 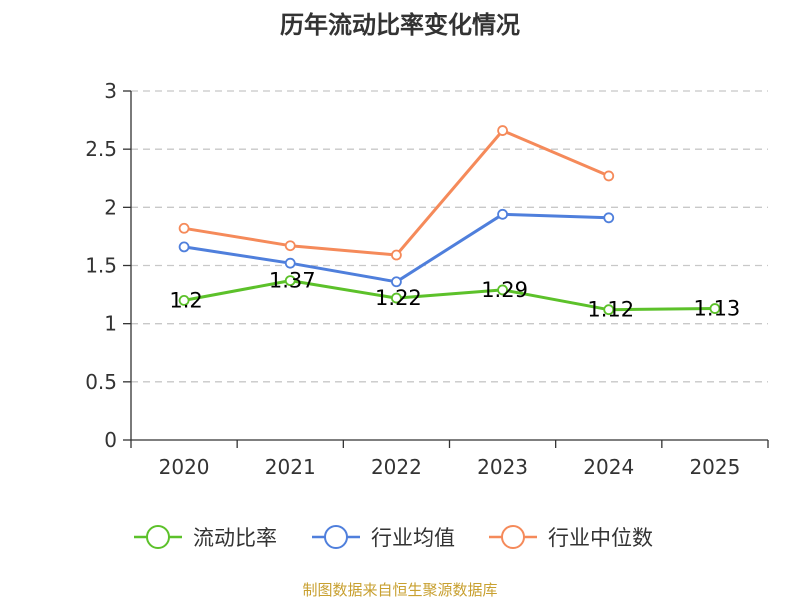 I want to click on x-tick-label: 2021, so click(x=290, y=467).